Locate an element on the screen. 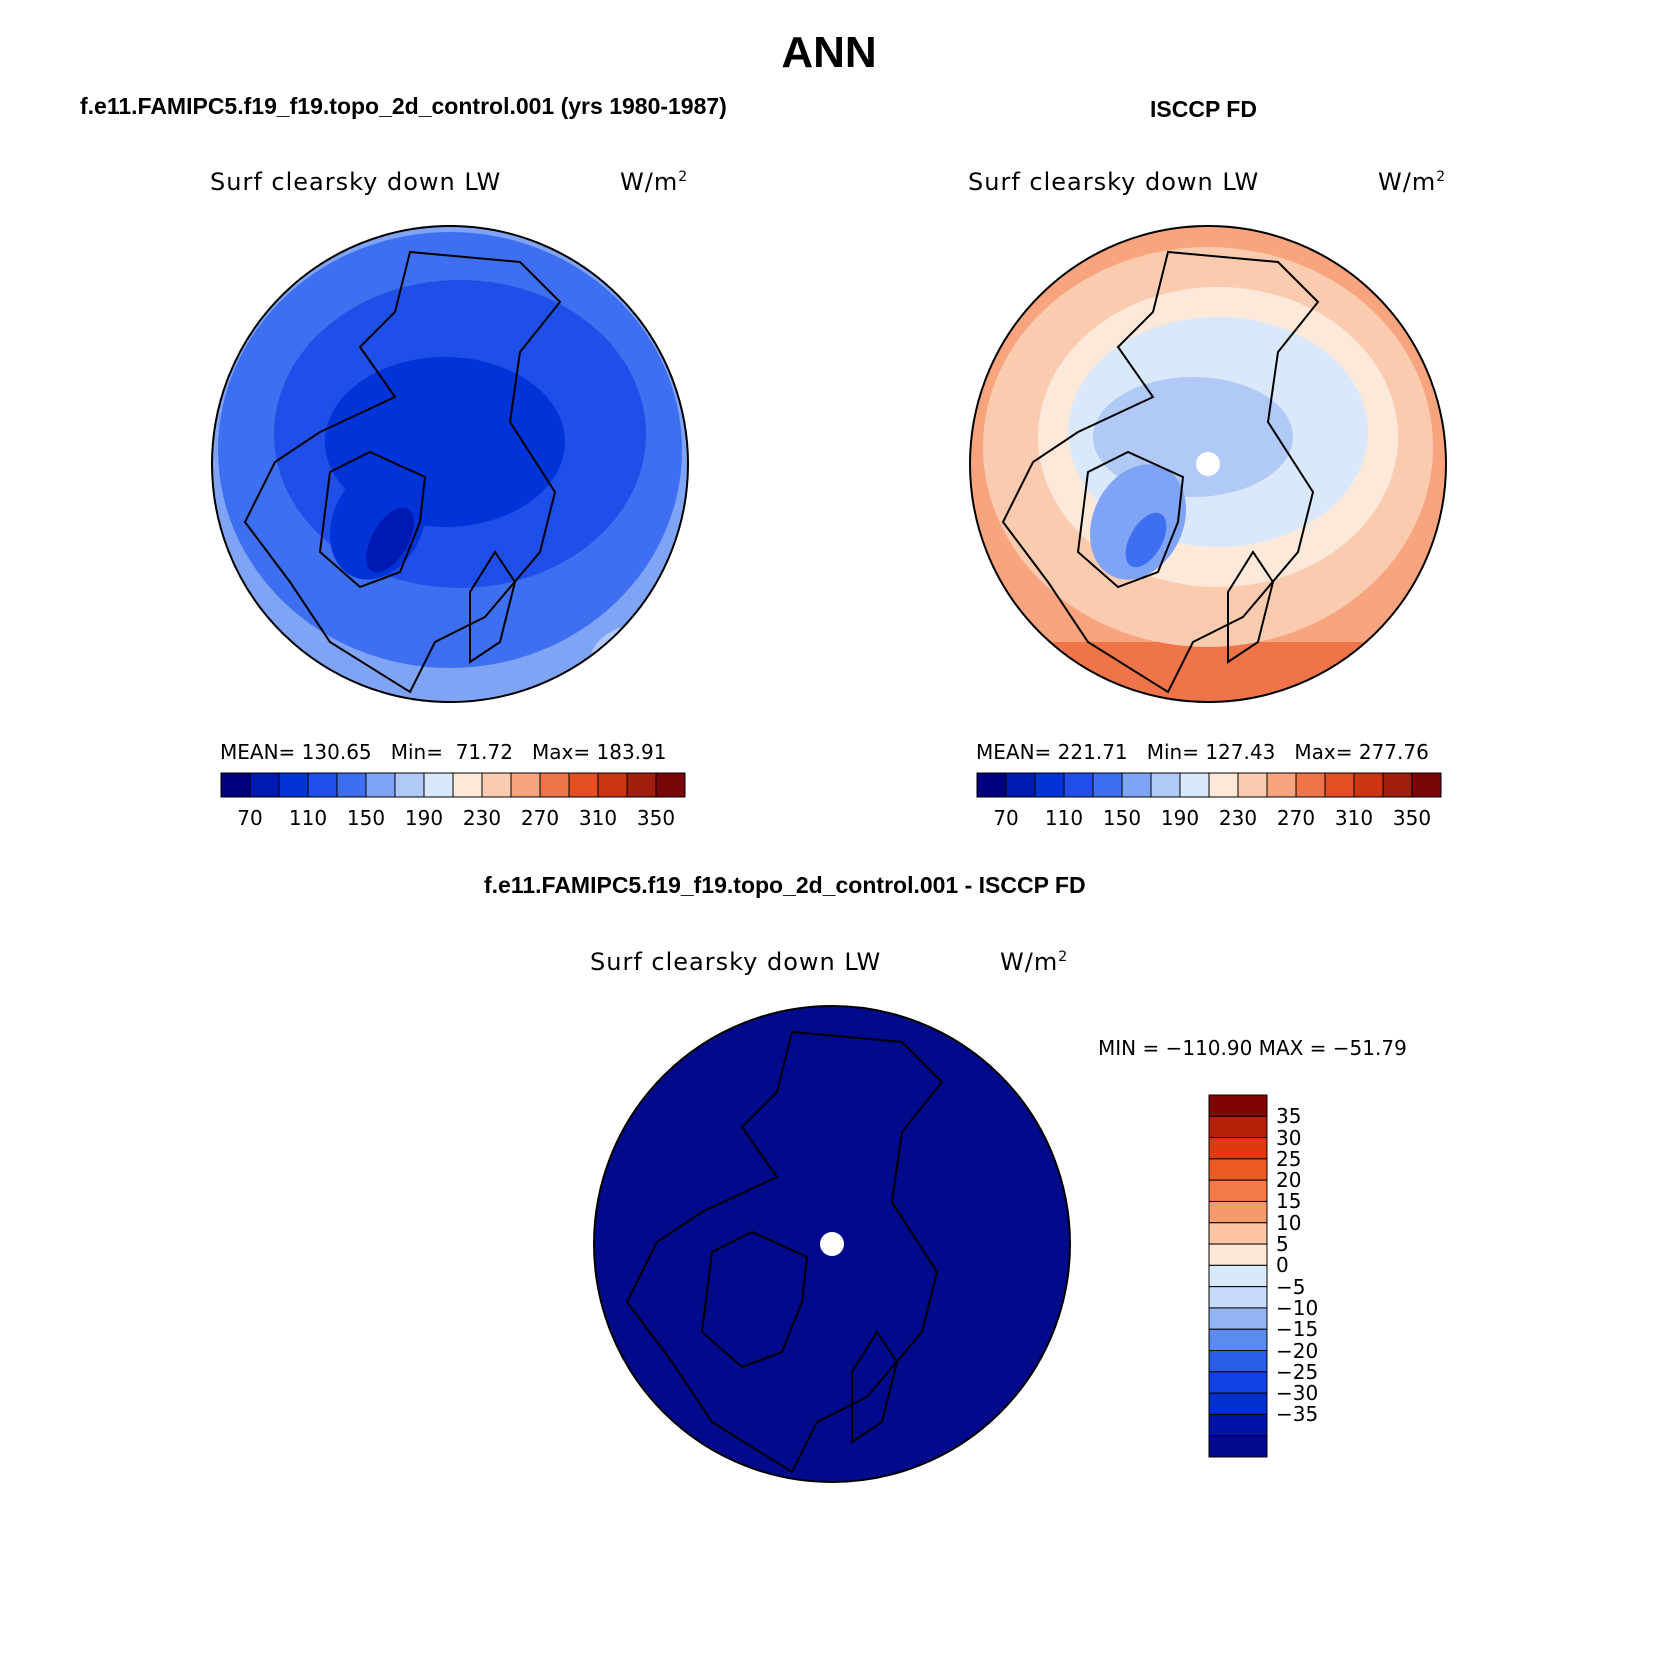 The image size is (1658, 1661). left-units-exp: 2 is located at coordinates (683, 177).